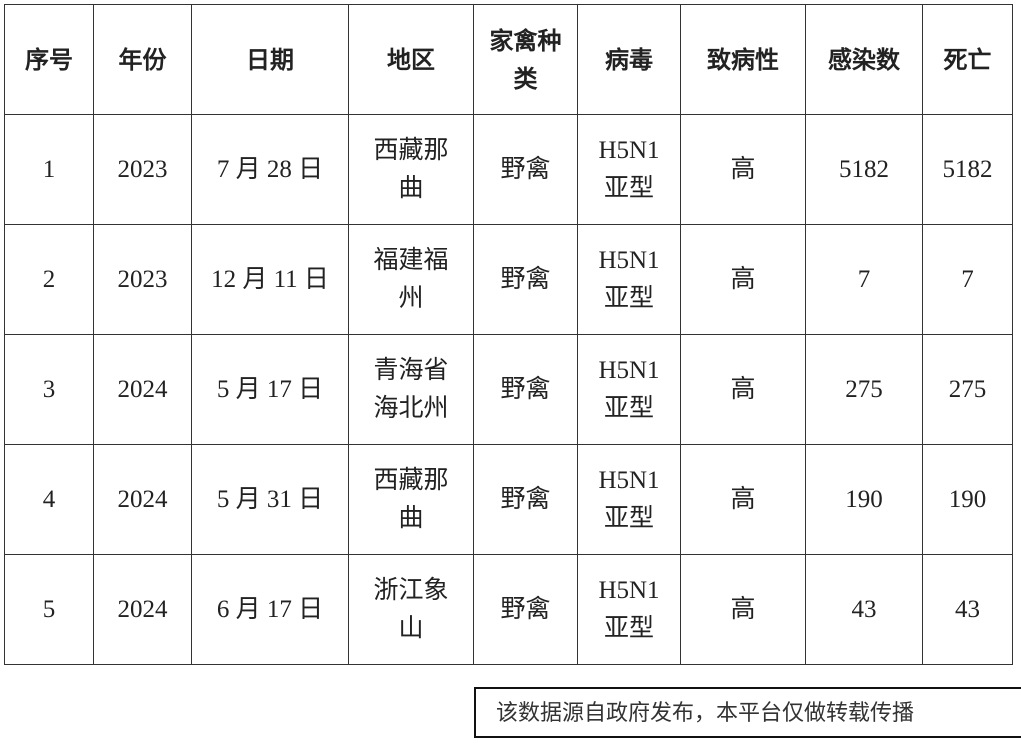 The width and height of the screenshot is (1021, 749). What do you see at coordinates (49, 169) in the screenshot?
I see `cell-index: 1` at bounding box center [49, 169].